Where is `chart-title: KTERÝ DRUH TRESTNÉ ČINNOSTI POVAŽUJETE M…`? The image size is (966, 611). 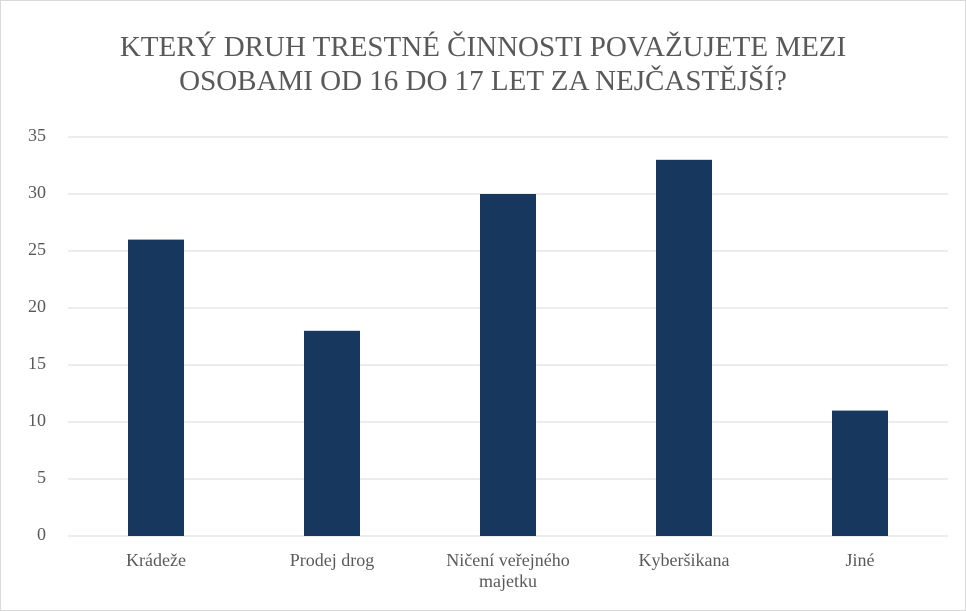 chart-title: KTERÝ DRUH TRESTNÉ ČINNOSTI POVAŽUJETE M… is located at coordinates (483, 64).